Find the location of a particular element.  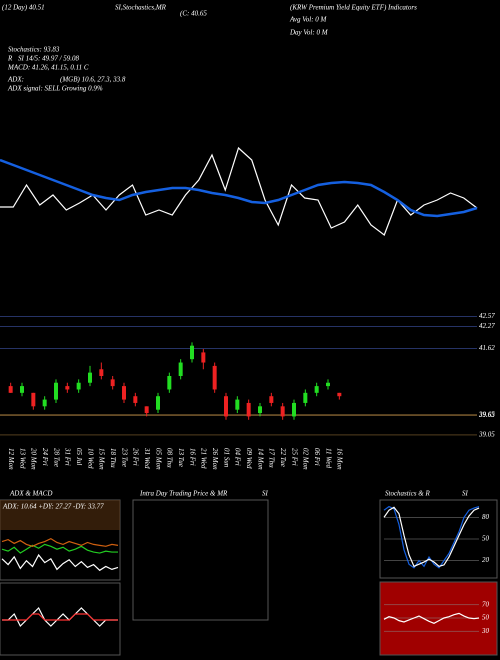

x-tick-label: 26 Fri is located at coordinates (136, 457).